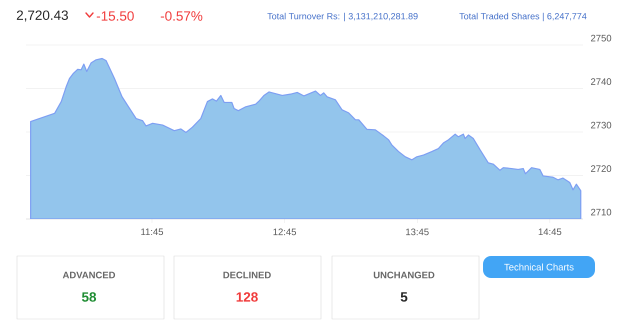  I want to click on text: -15.50, so click(115, 16).